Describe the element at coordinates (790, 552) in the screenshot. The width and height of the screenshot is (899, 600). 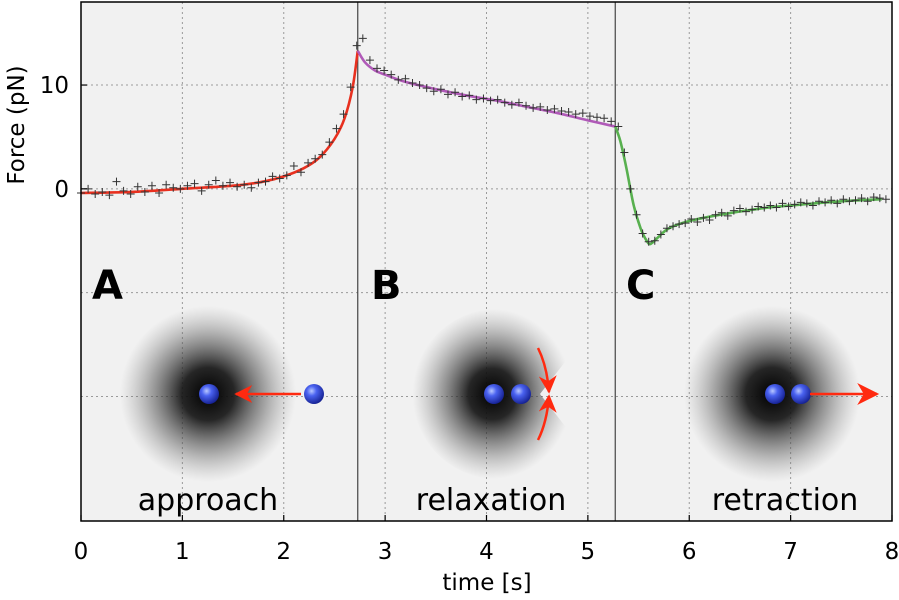
I see `x-tick-label: 7` at that location.